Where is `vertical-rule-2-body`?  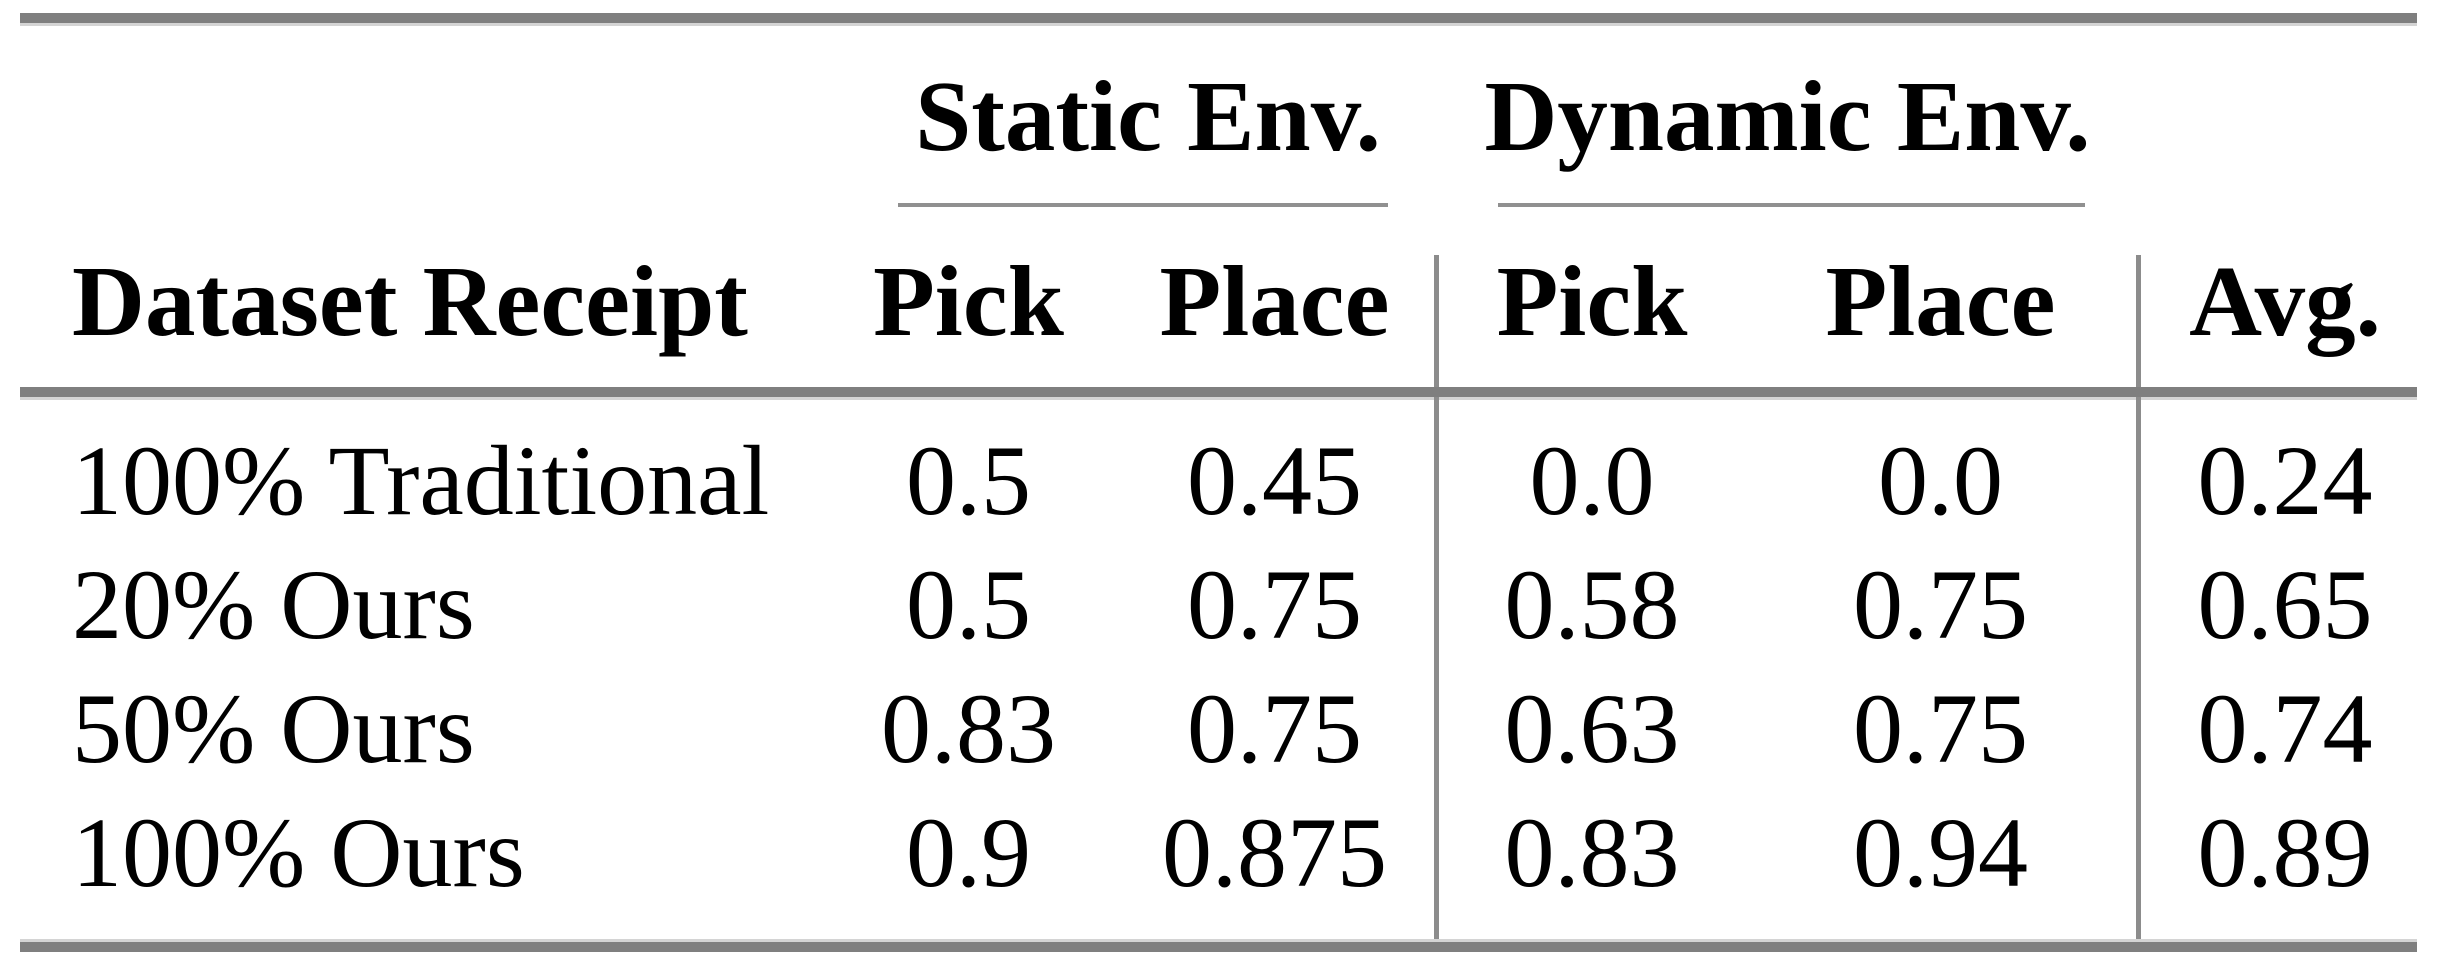 vertical-rule-2-body is located at coordinates (2138, 669).